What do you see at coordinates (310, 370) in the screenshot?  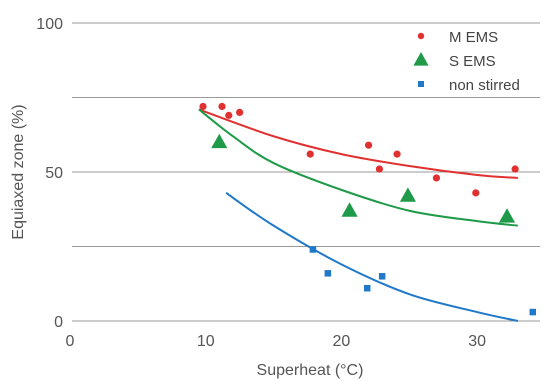 I see `x-axis-title: Superheat (°C)` at bounding box center [310, 370].